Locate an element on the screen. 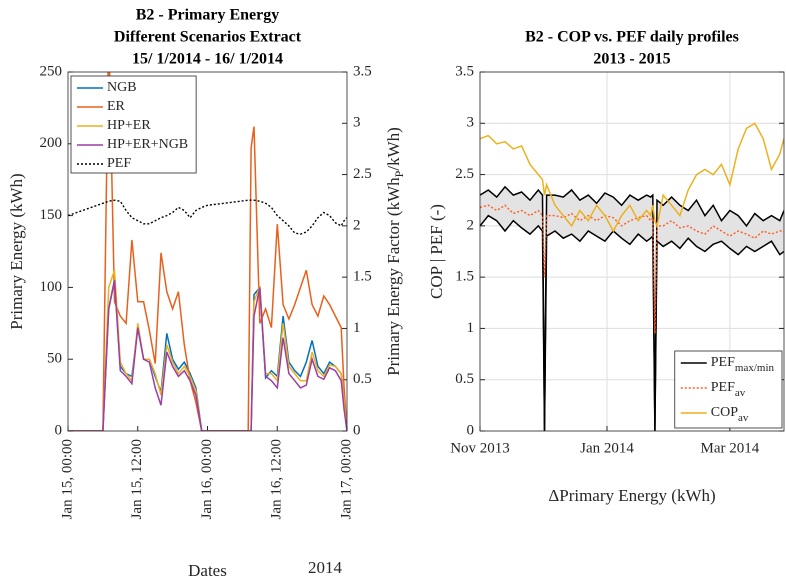 The width and height of the screenshot is (786, 582). x-tick-label: Jan 15, 00:00 is located at coordinates (67, 479).